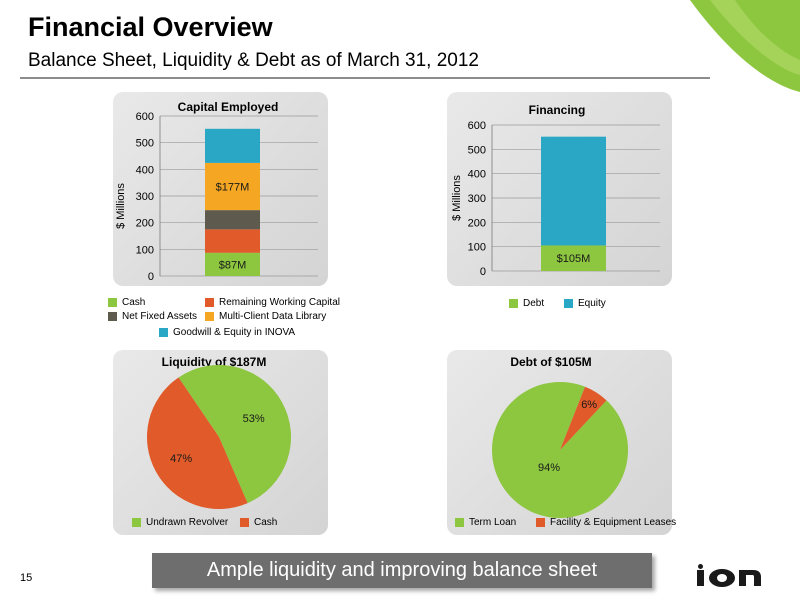 The height and width of the screenshot is (600, 800). I want to click on legend-item-cash: Cash, so click(126, 302).